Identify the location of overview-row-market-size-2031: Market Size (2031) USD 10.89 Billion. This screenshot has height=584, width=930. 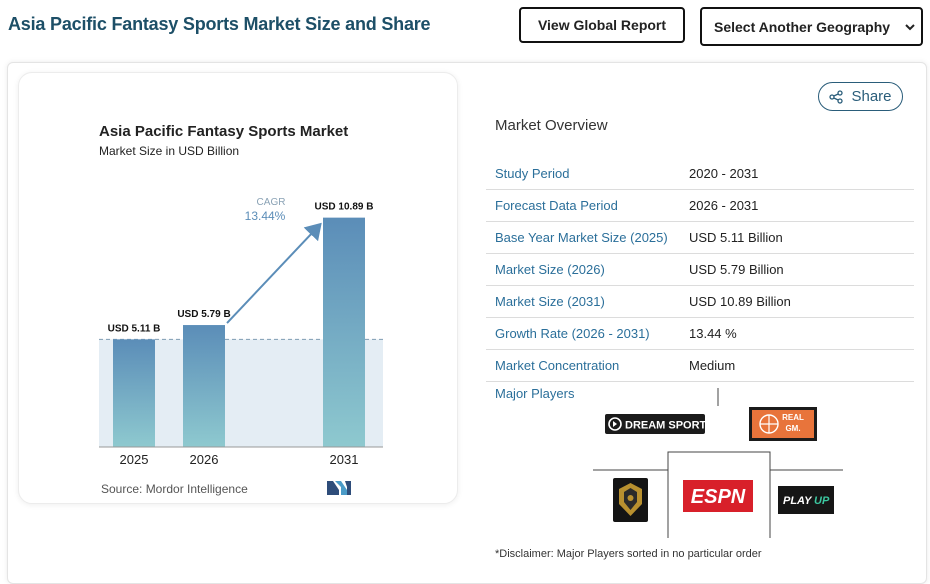
(700, 302).